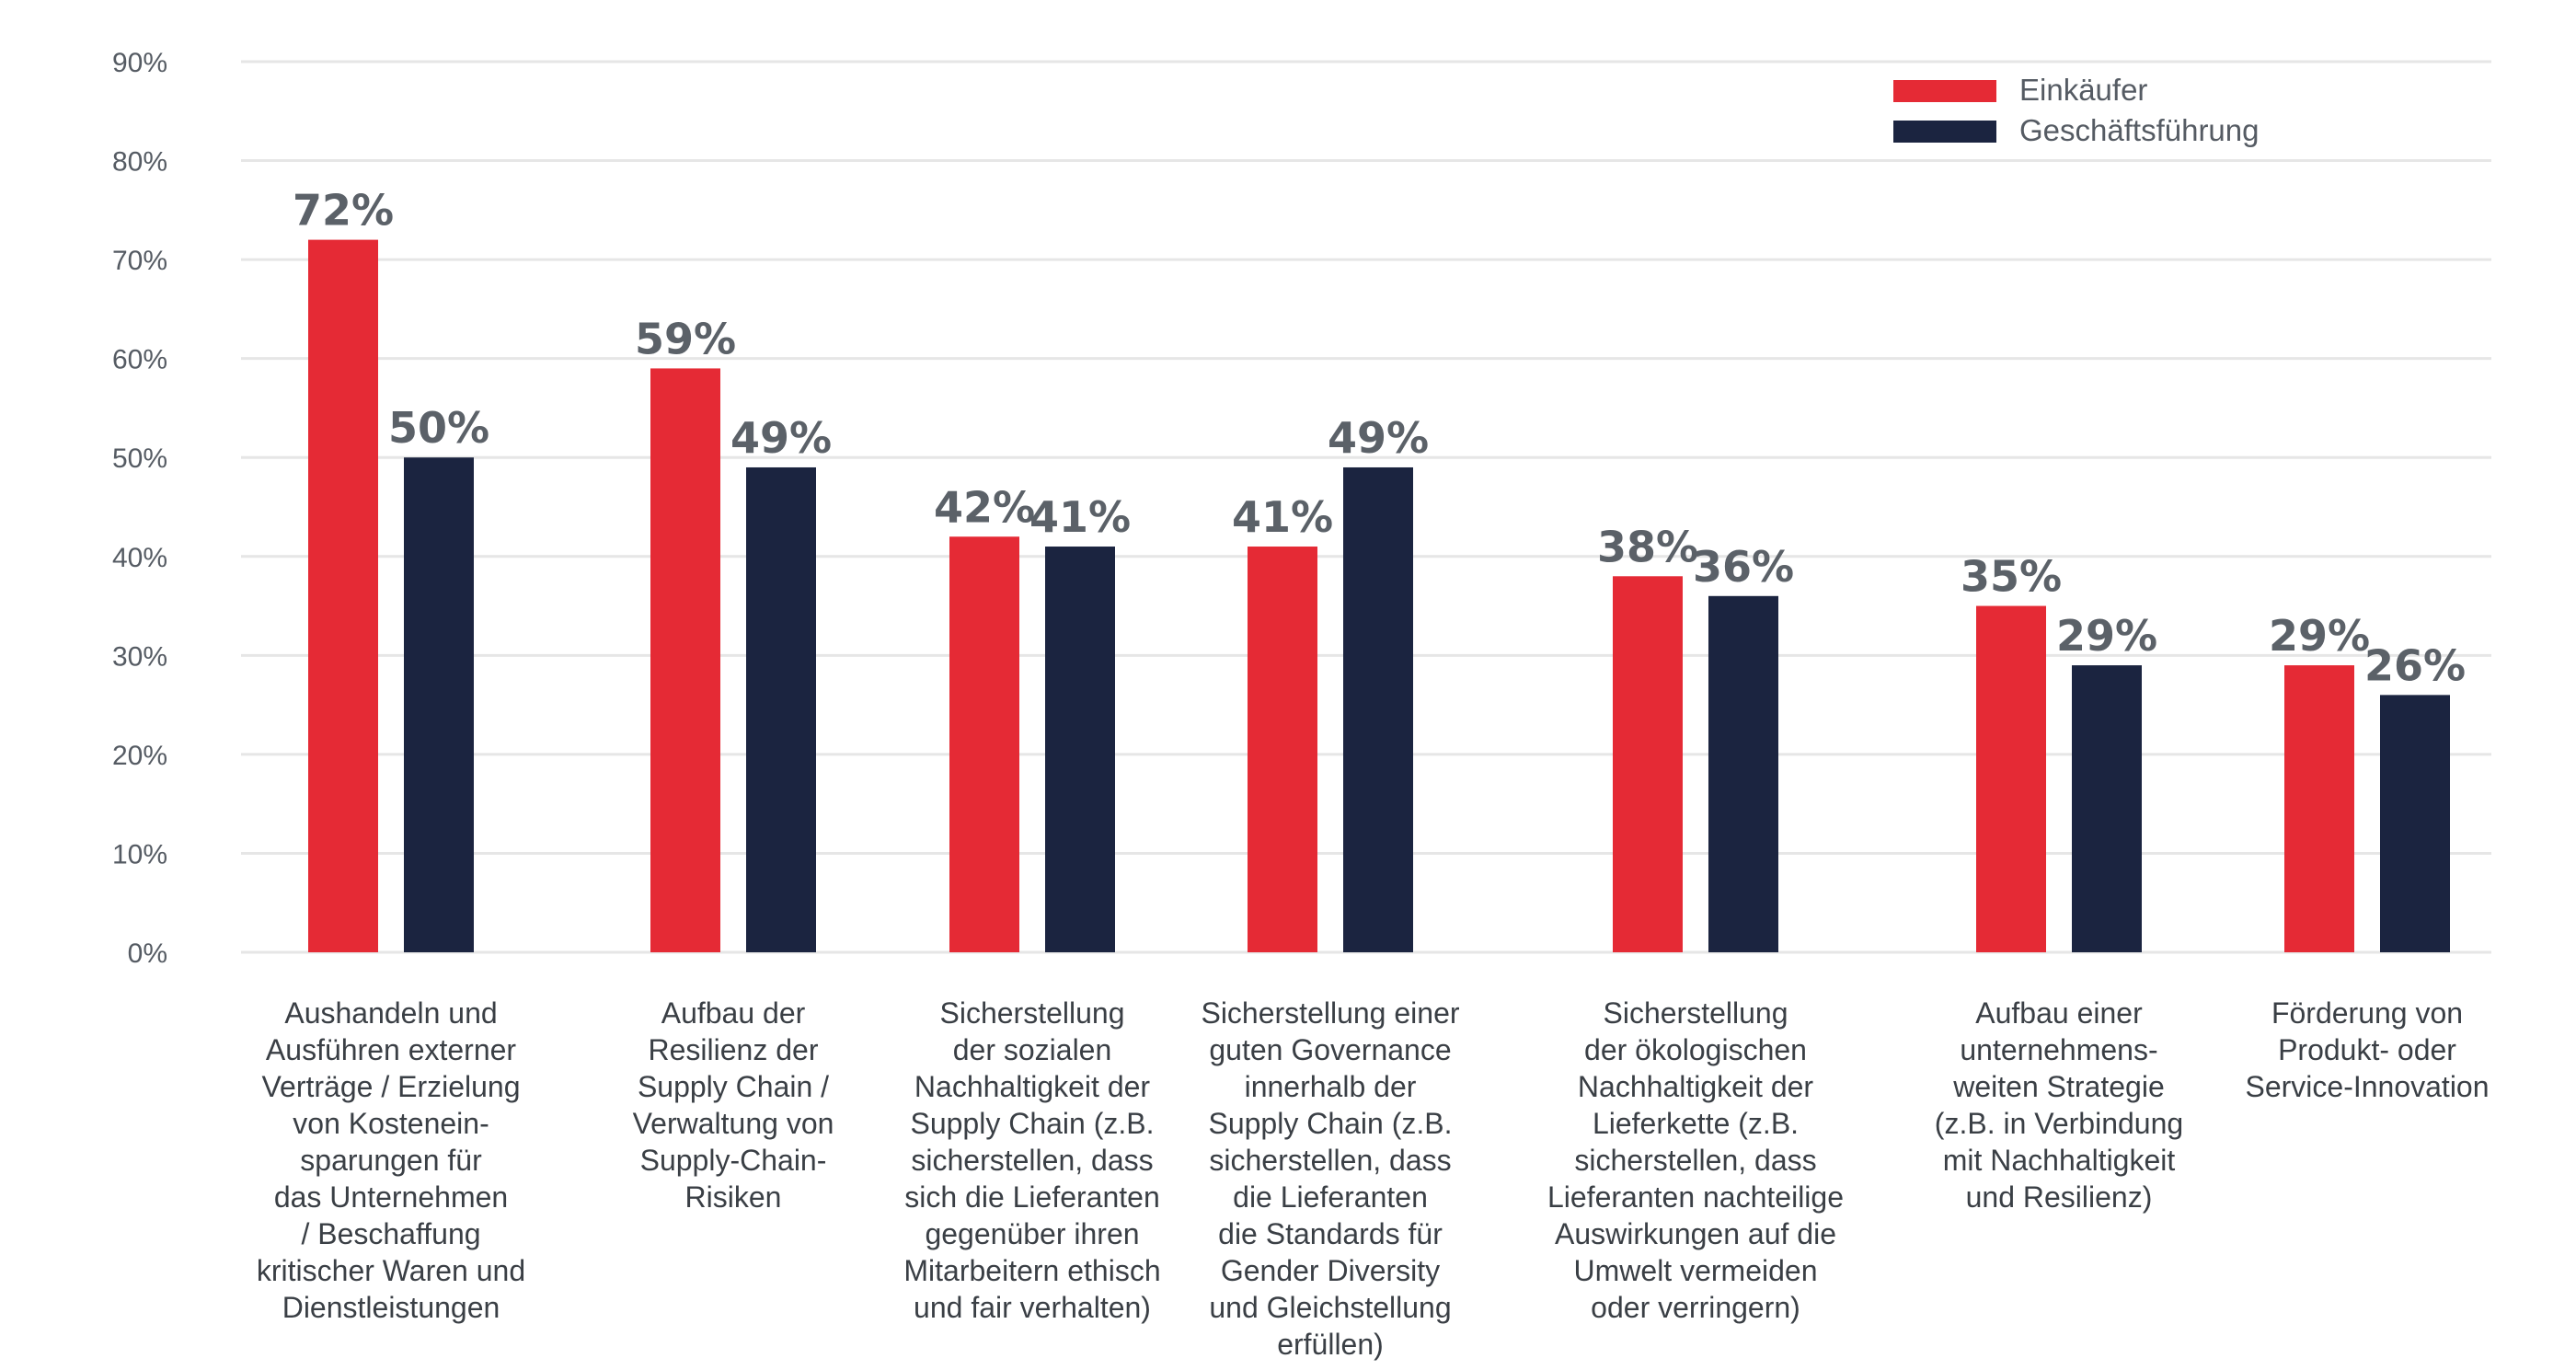 This screenshot has width=2576, height=1370. I want to click on y-tick-label: 60%, so click(139, 360).